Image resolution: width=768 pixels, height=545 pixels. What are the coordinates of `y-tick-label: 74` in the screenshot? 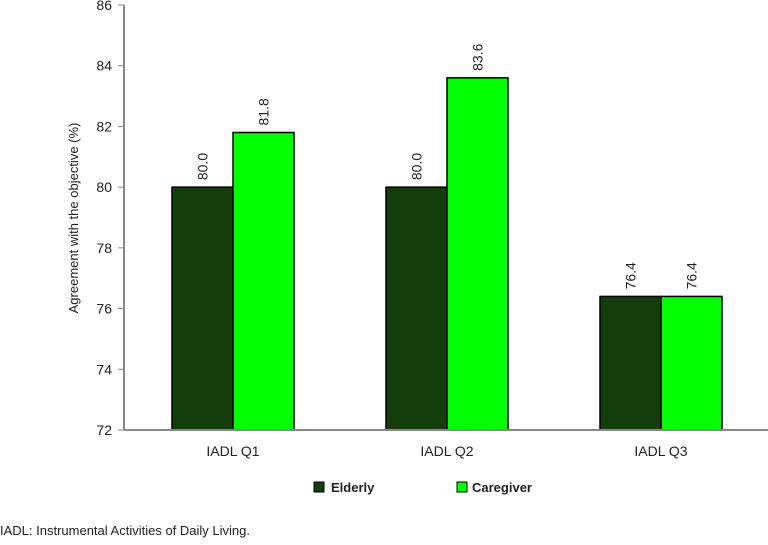 It's located at (104, 369).